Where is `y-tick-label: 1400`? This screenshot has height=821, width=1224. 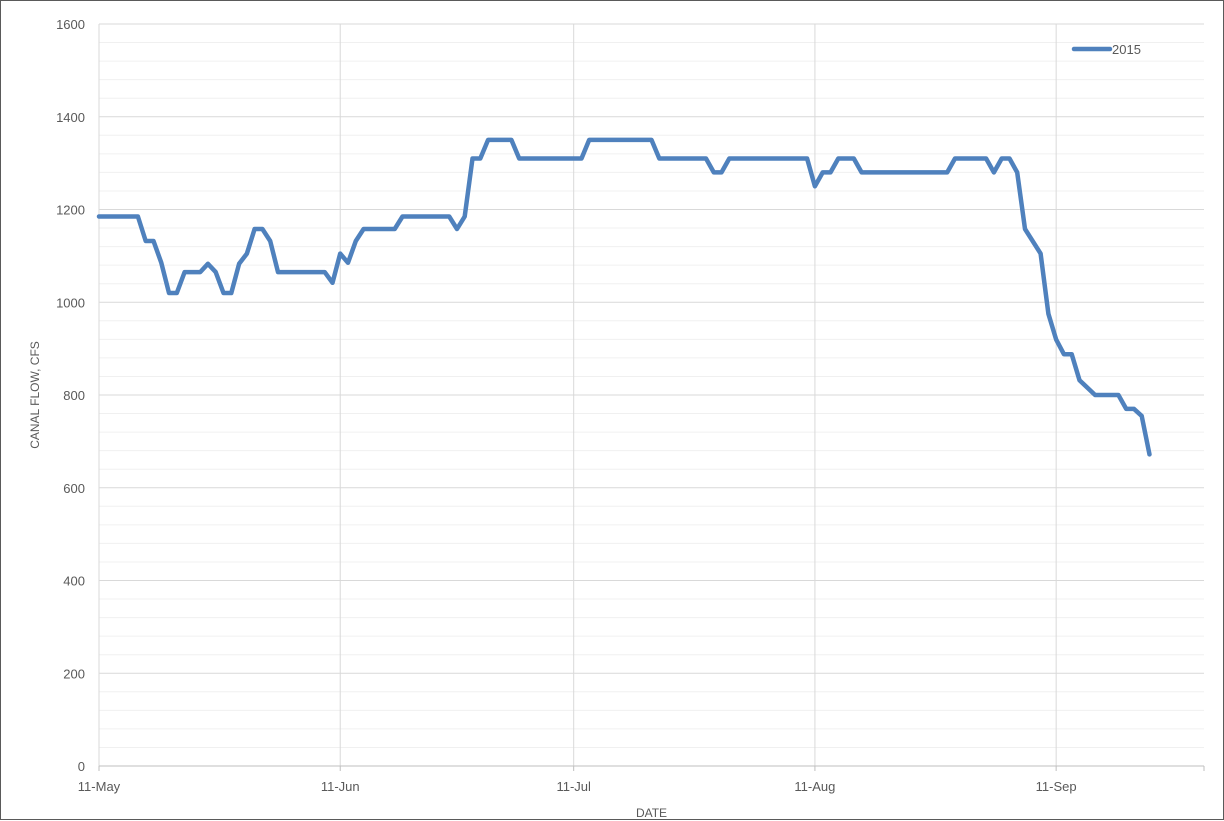 y-tick-label: 1400 is located at coordinates (70, 117).